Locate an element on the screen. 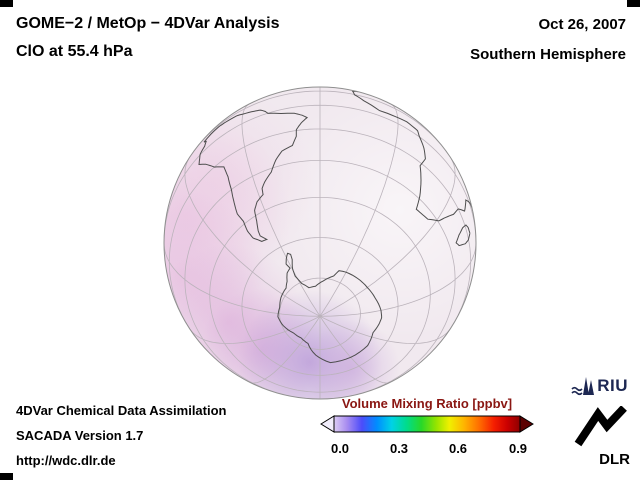 The height and width of the screenshot is (480, 640). colorbar-overflow-arrow is located at coordinates (526, 424).